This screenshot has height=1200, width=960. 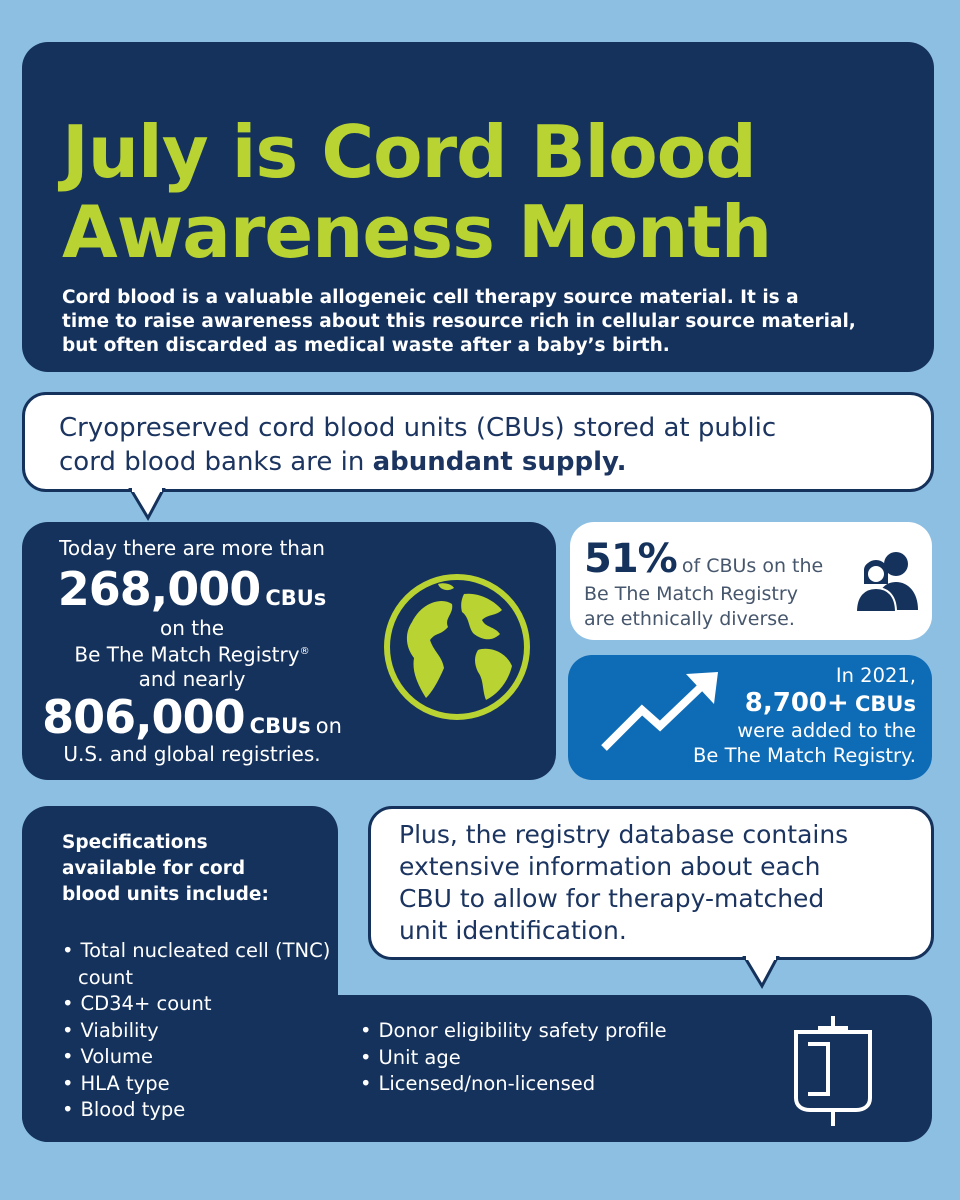 I want to click on diversity-text: of CBUs on the, so click(x=752, y=566).